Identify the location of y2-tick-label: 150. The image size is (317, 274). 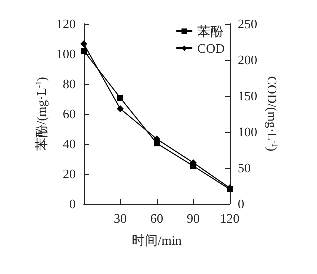
(248, 96).